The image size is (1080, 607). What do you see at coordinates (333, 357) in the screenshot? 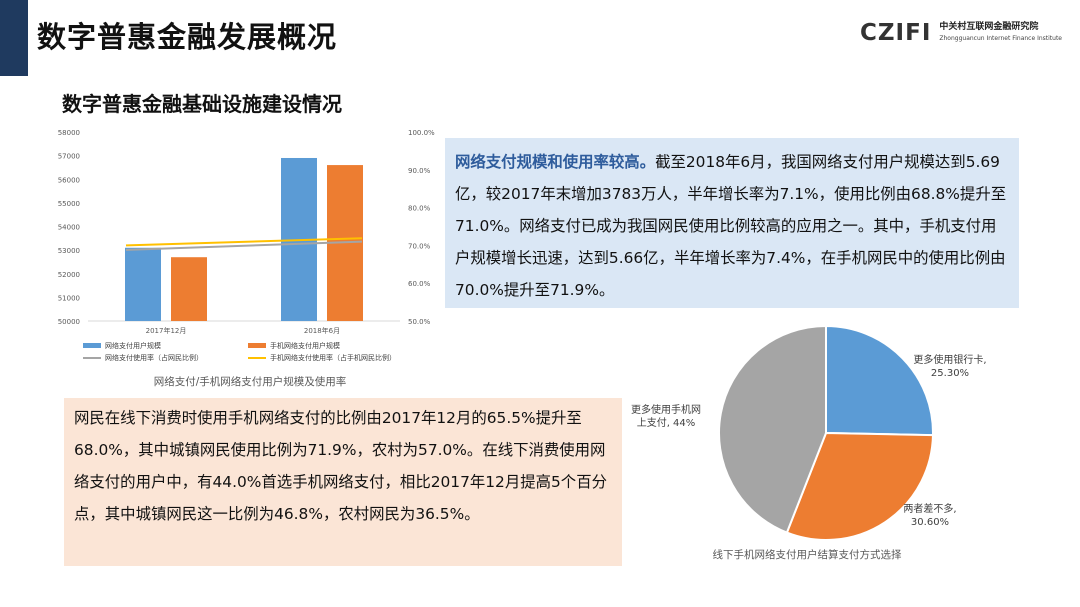
I see `legend-label: 手机网络支付使用率（占手机网民比例）` at bounding box center [333, 357].